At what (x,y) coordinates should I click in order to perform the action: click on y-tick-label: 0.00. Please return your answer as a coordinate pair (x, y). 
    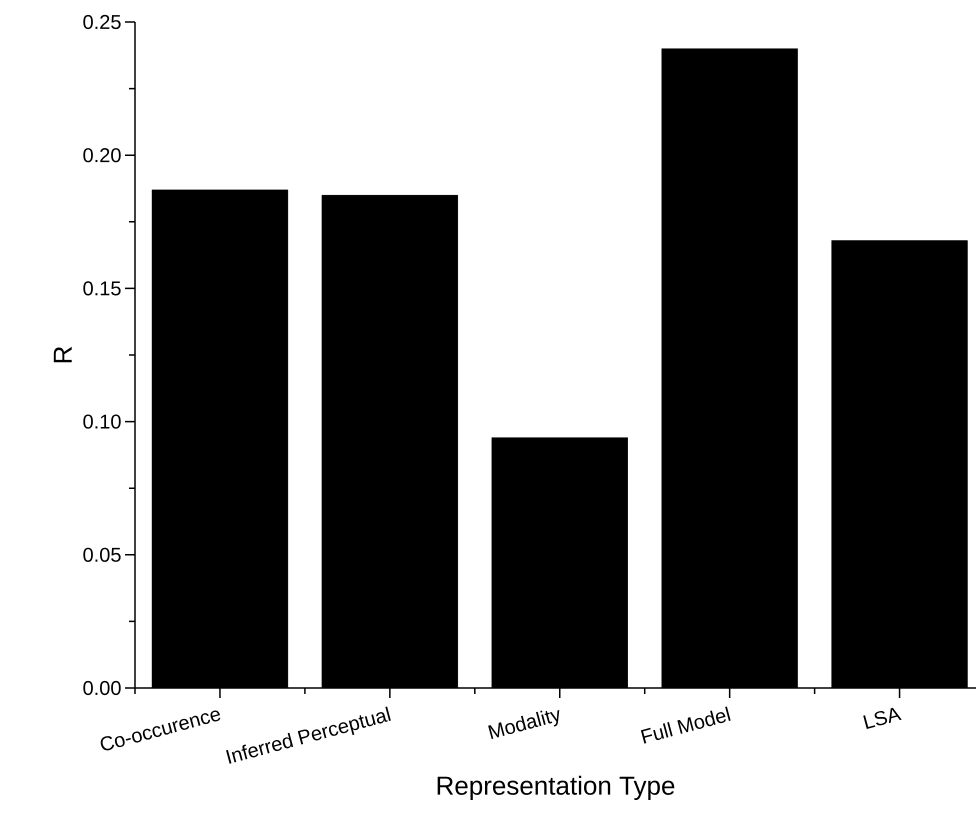
    Looking at the image, I should click on (102, 688).